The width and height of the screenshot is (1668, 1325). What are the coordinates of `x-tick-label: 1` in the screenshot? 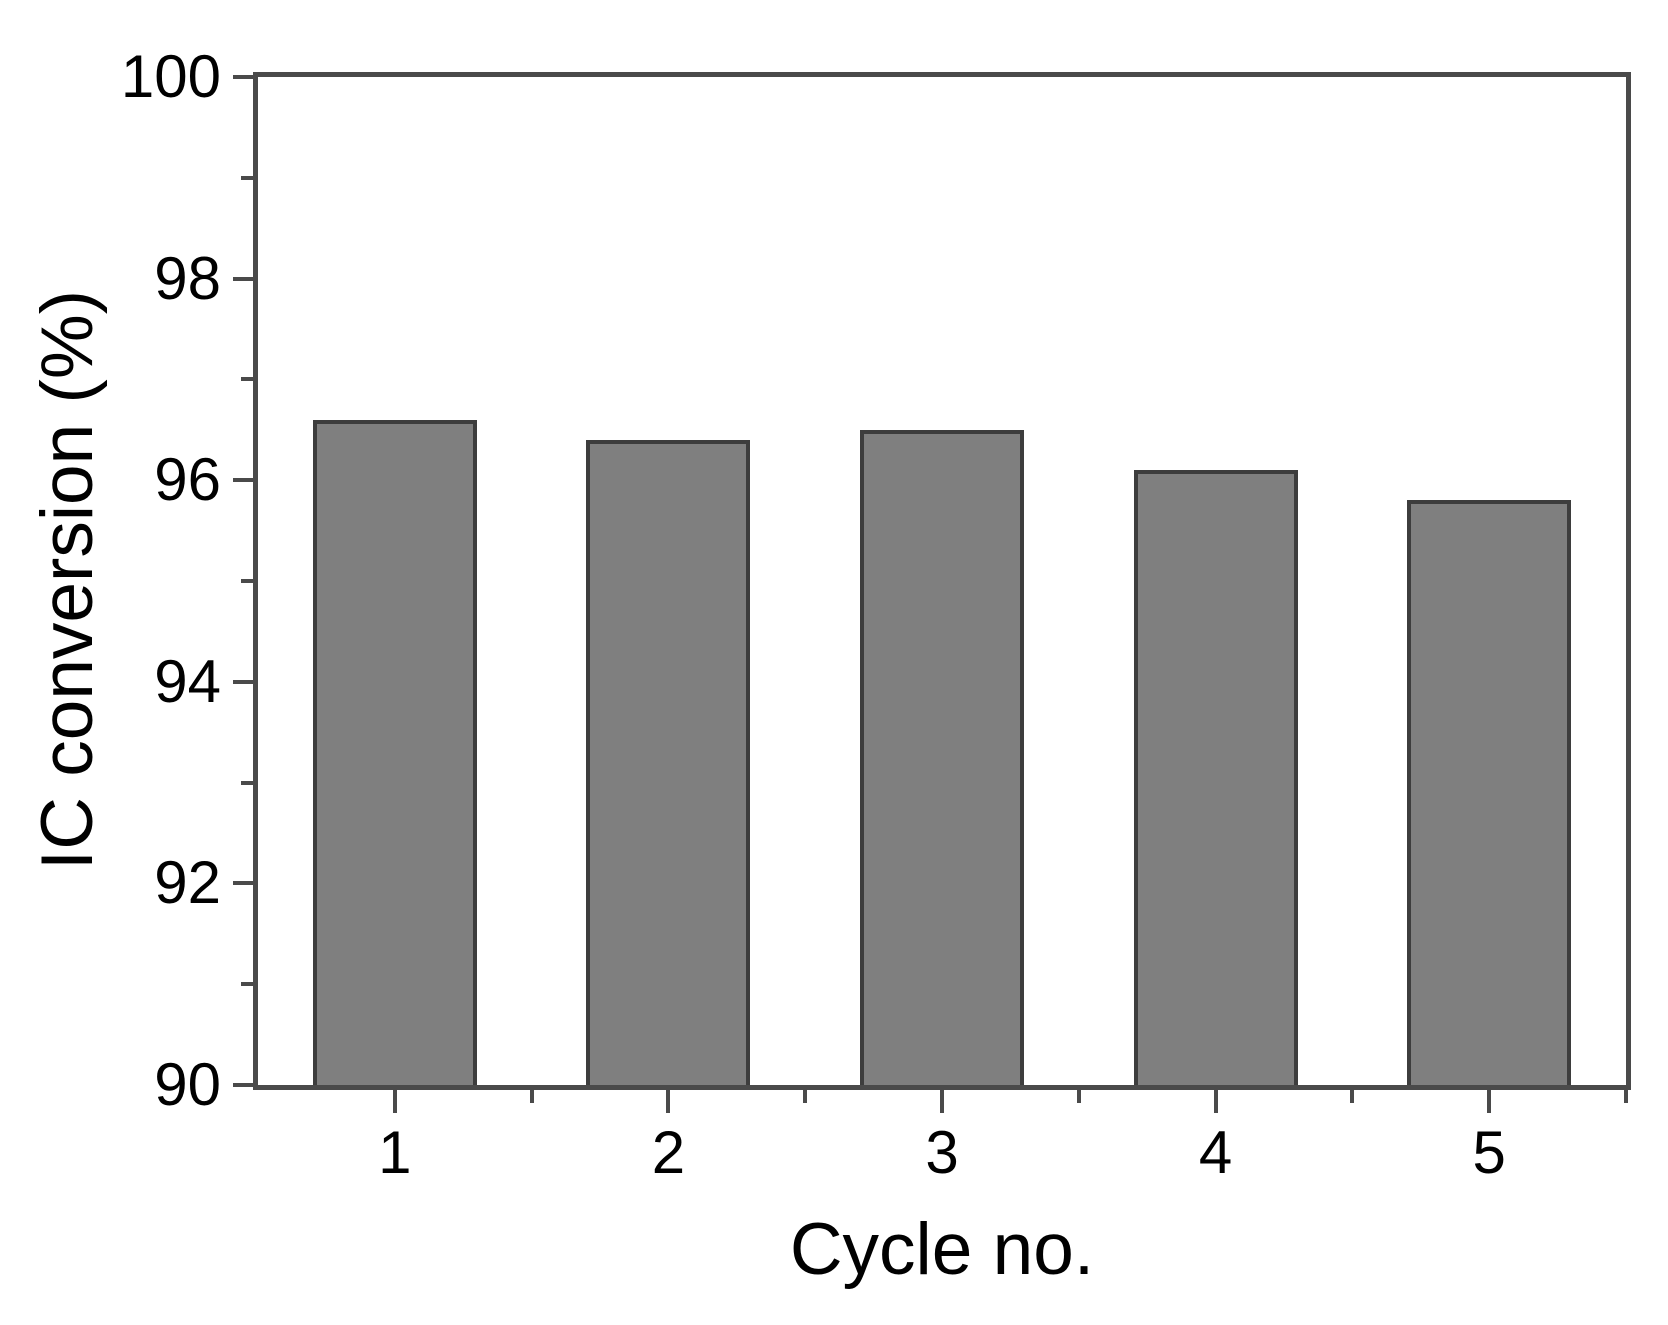 It's located at (395, 1152).